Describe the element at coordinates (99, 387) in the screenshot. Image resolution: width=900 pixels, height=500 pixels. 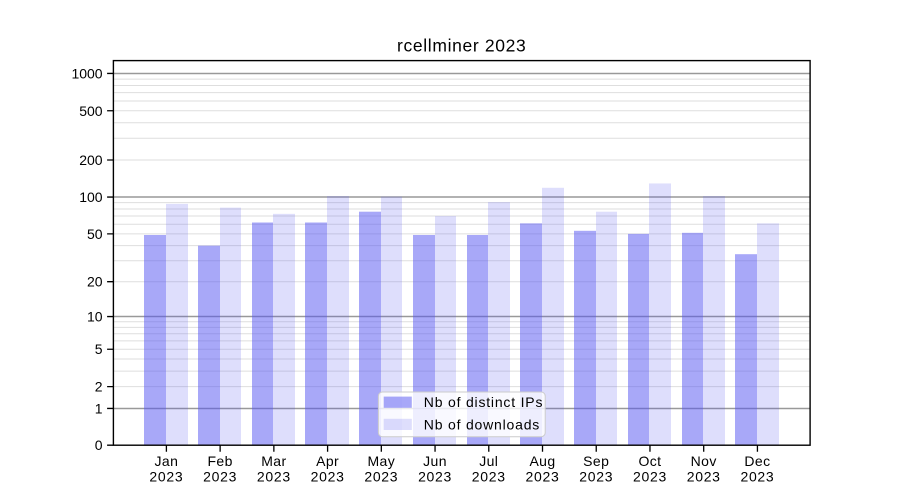
I see `svg-text: 2` at that location.